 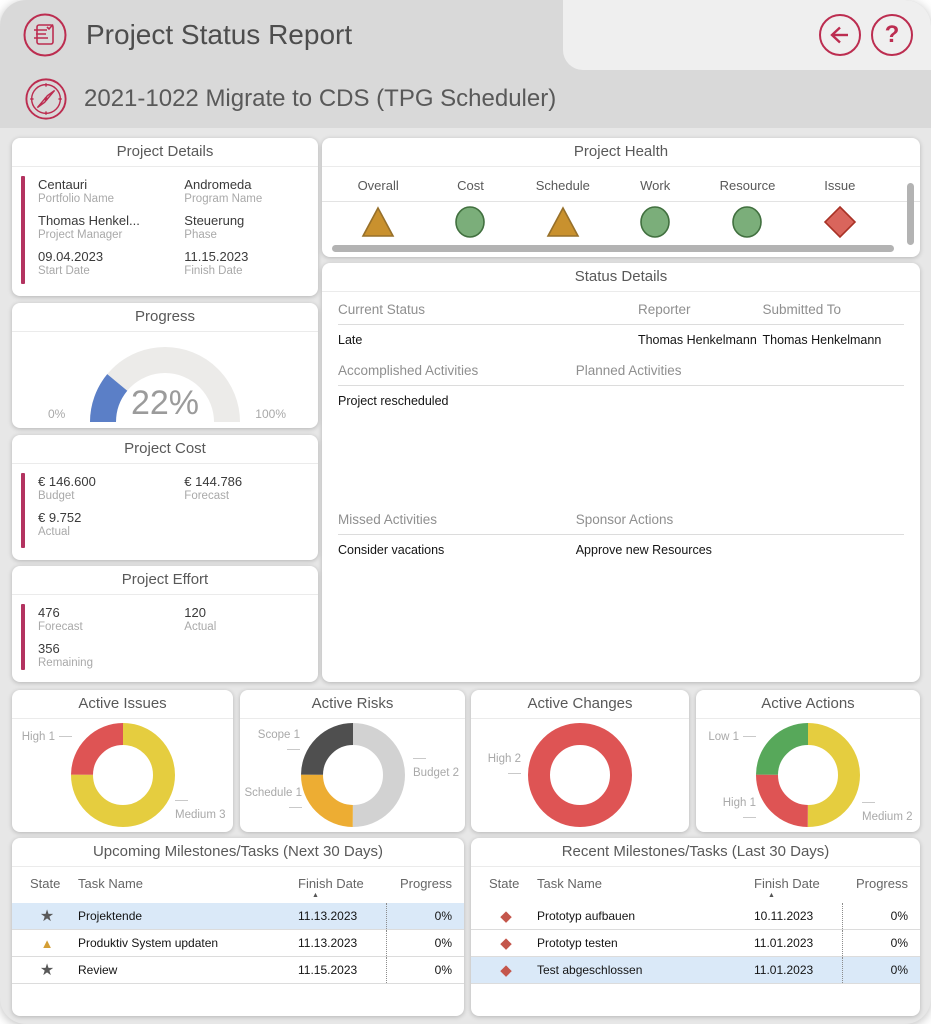 I want to click on table-row: ◆ Prototyp aufbauen 10.11.2023 0%, so click(x=695, y=916).